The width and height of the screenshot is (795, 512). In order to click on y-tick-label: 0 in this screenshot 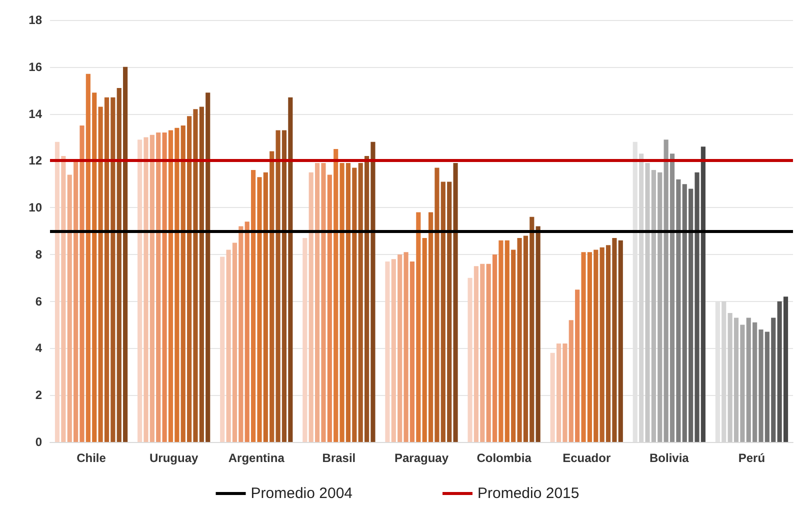, I will do `click(38, 442)`.